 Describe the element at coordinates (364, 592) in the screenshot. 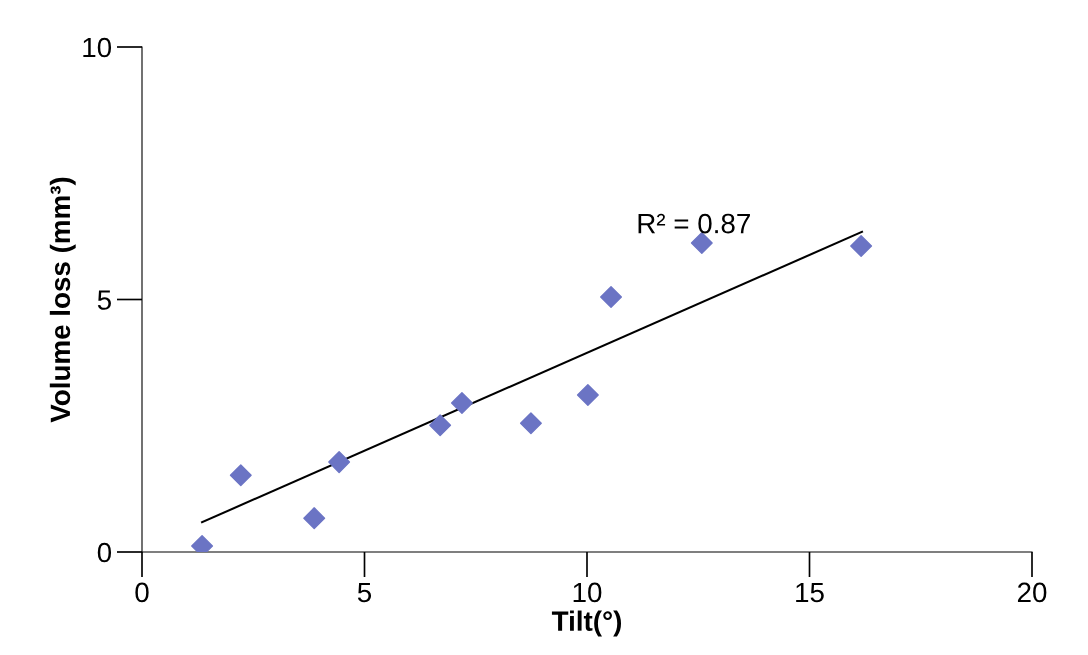

I see `x-tick-label: 5` at that location.